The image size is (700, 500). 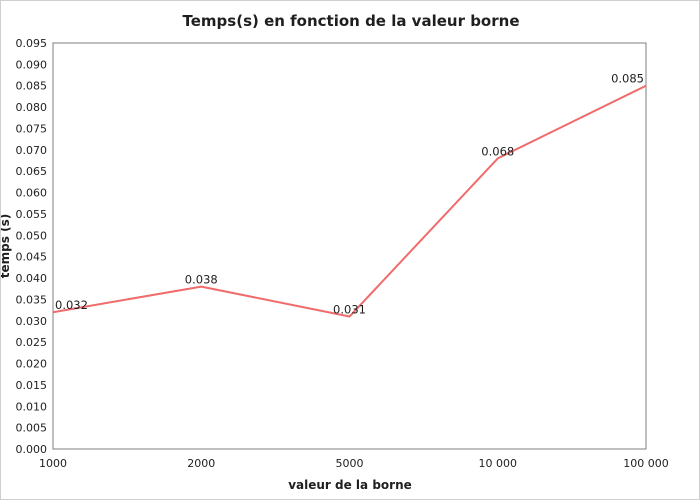 What do you see at coordinates (32, 364) in the screenshot?
I see `y-tick-label: 0.020` at bounding box center [32, 364].